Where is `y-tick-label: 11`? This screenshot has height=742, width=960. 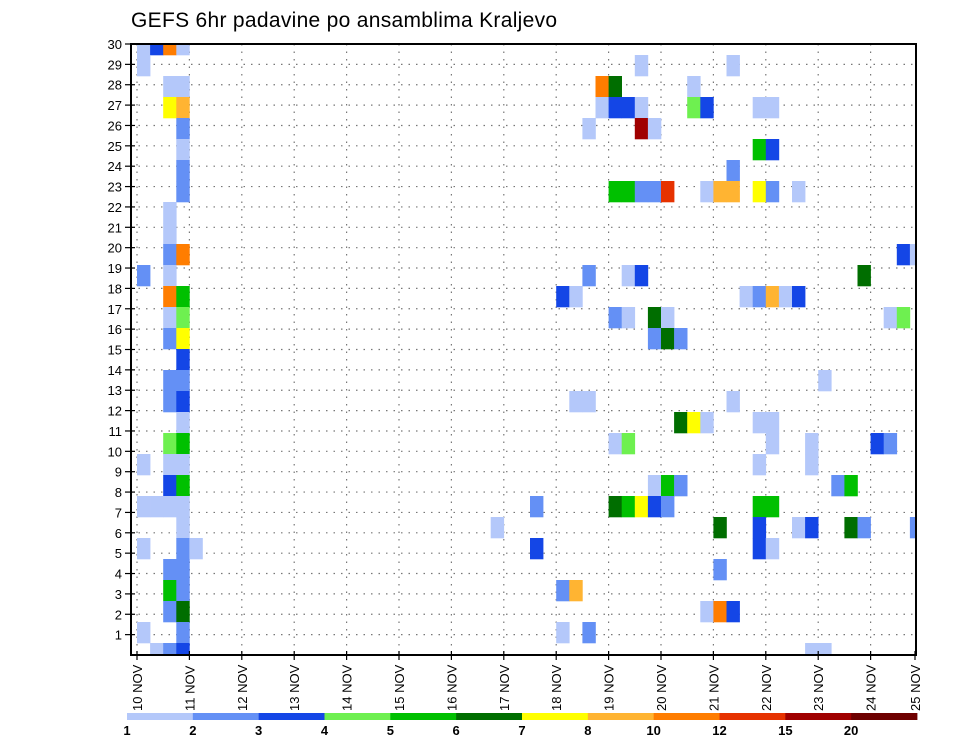
y-tick-label: 11 is located at coordinates (116, 431).